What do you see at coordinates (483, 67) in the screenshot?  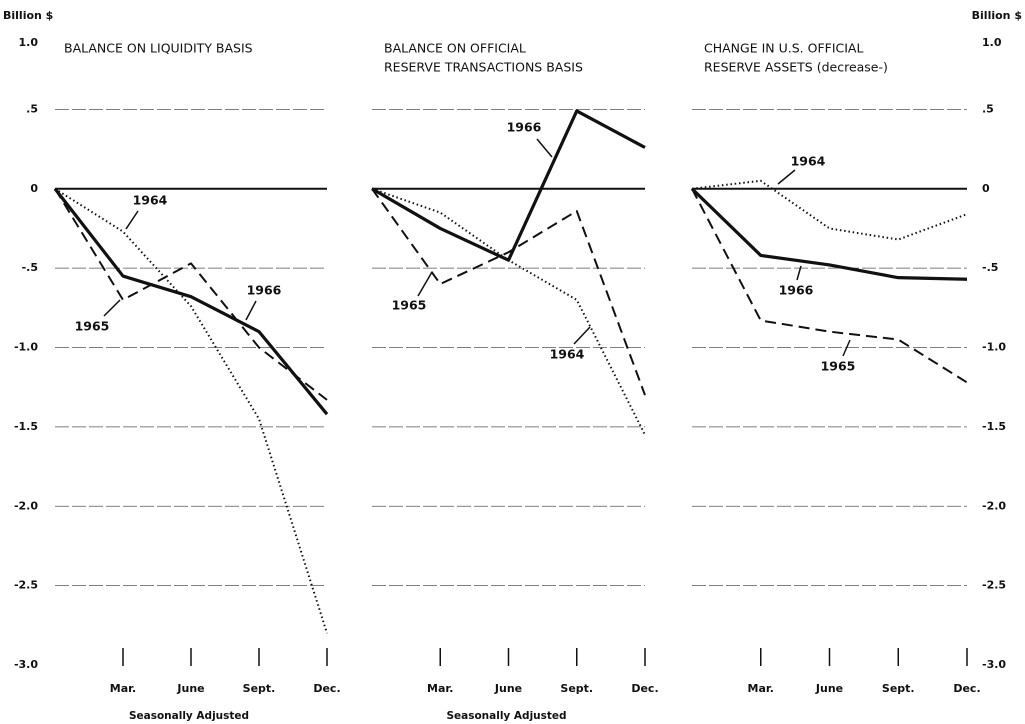 I see `panel-title: RESERVE TRANSACTIONS BASIS` at bounding box center [483, 67].